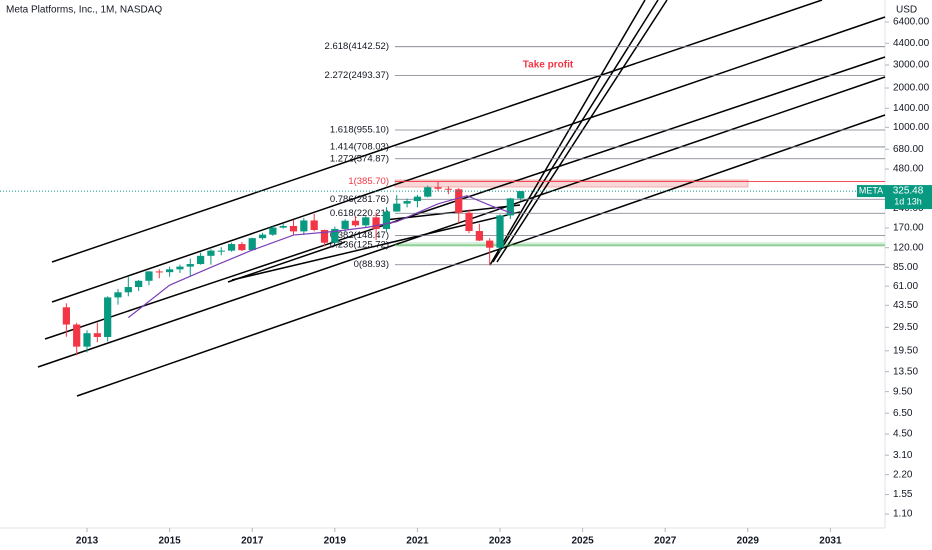 The height and width of the screenshot is (550, 932). I want to click on fib-label: 0(88.93), so click(371, 264).